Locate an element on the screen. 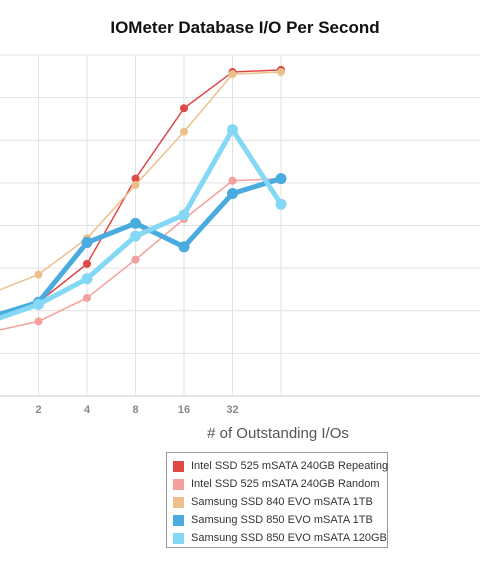 The width and height of the screenshot is (480, 577). x-tick-label: 4 is located at coordinates (87, 410).